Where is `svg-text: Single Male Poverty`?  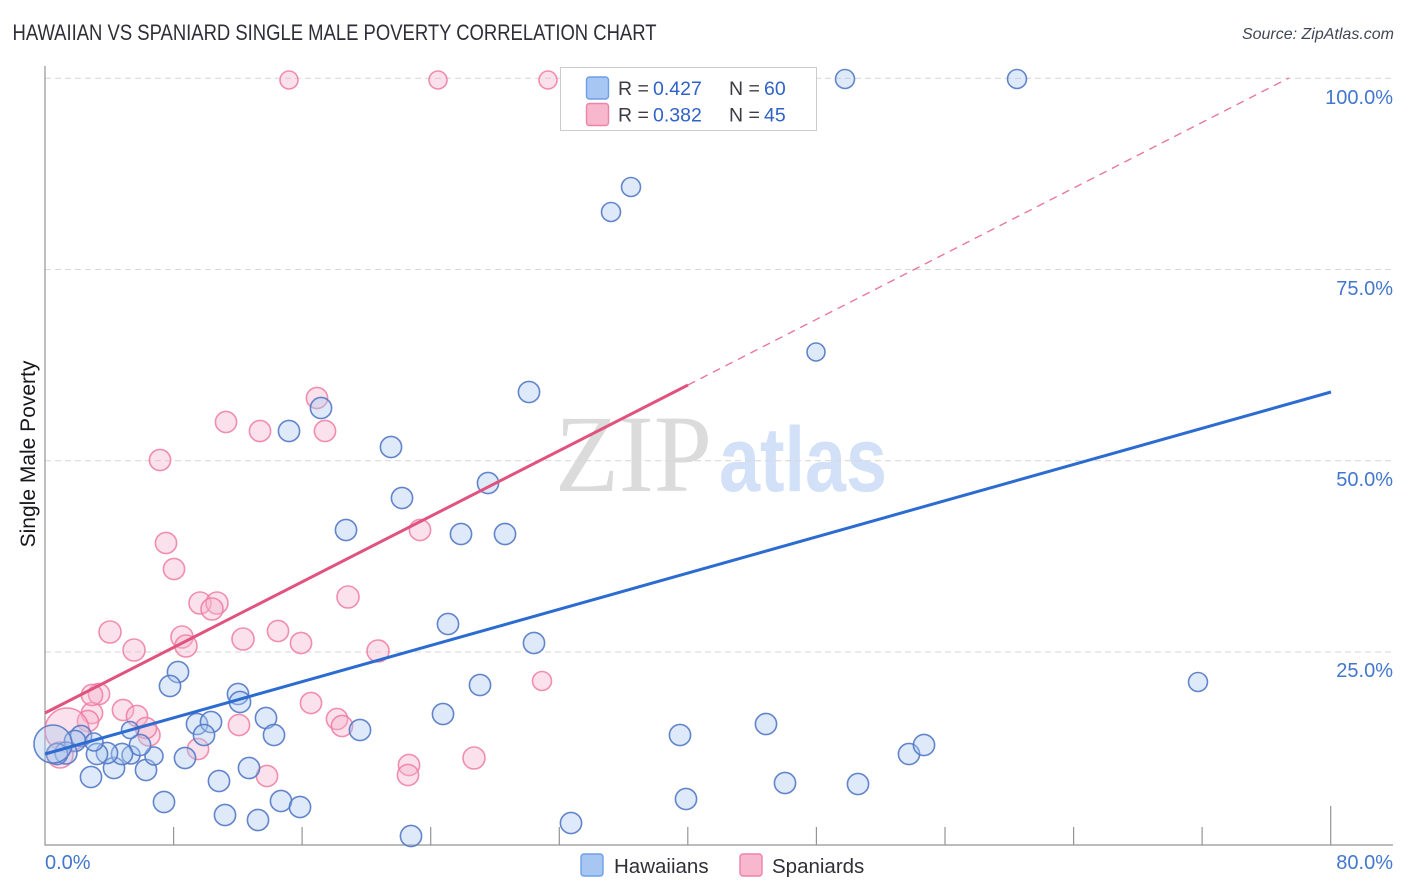 svg-text: Single Male Poverty is located at coordinates (28, 453).